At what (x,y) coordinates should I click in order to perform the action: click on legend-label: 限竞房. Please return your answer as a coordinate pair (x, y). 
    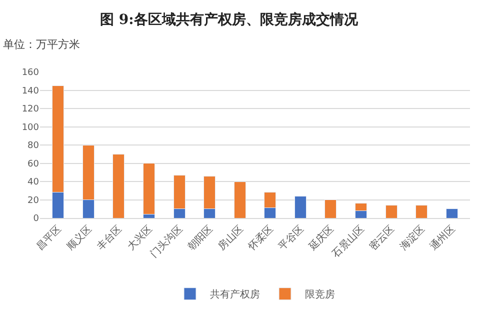
    Looking at the image, I should click on (320, 294).